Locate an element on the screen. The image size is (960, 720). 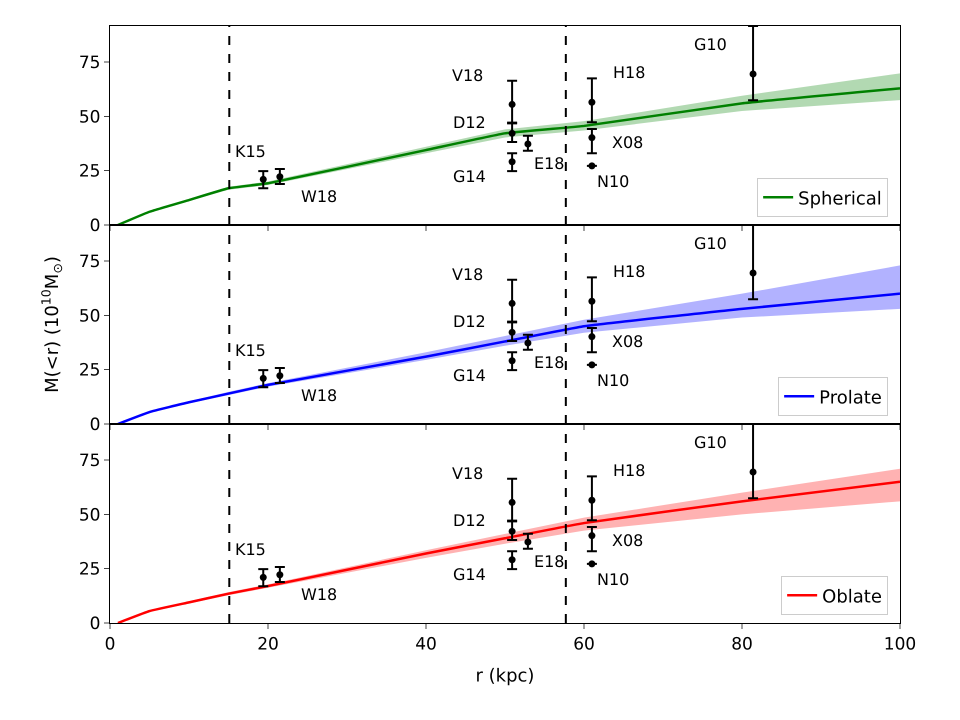
x-tick-label: 0 is located at coordinates (110, 644).